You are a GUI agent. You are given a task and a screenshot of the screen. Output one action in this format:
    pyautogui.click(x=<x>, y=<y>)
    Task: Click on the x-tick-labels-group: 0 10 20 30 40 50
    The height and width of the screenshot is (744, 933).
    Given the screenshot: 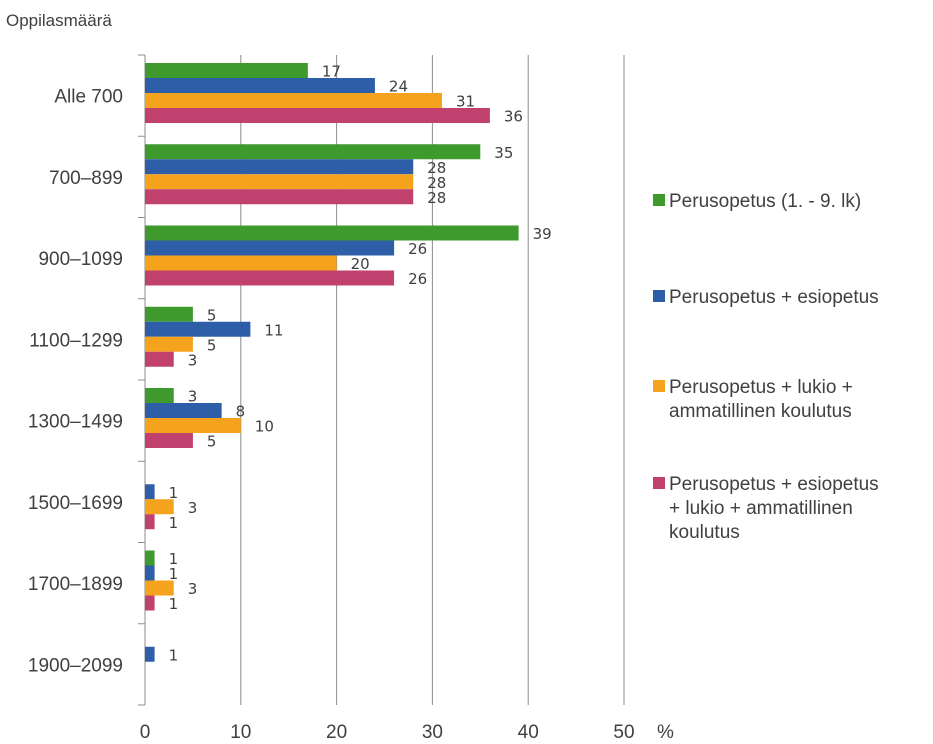 What is the action you would take?
    pyautogui.click(x=387, y=732)
    